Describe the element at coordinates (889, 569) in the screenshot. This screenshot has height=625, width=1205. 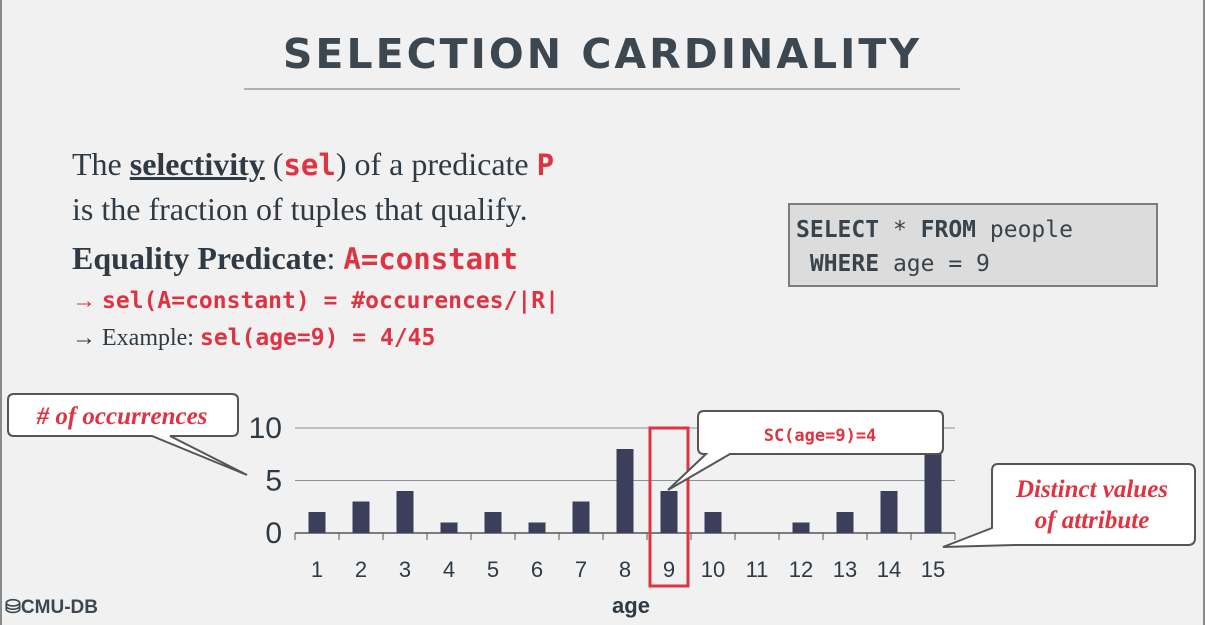
I see `x-tick-label: 14` at that location.